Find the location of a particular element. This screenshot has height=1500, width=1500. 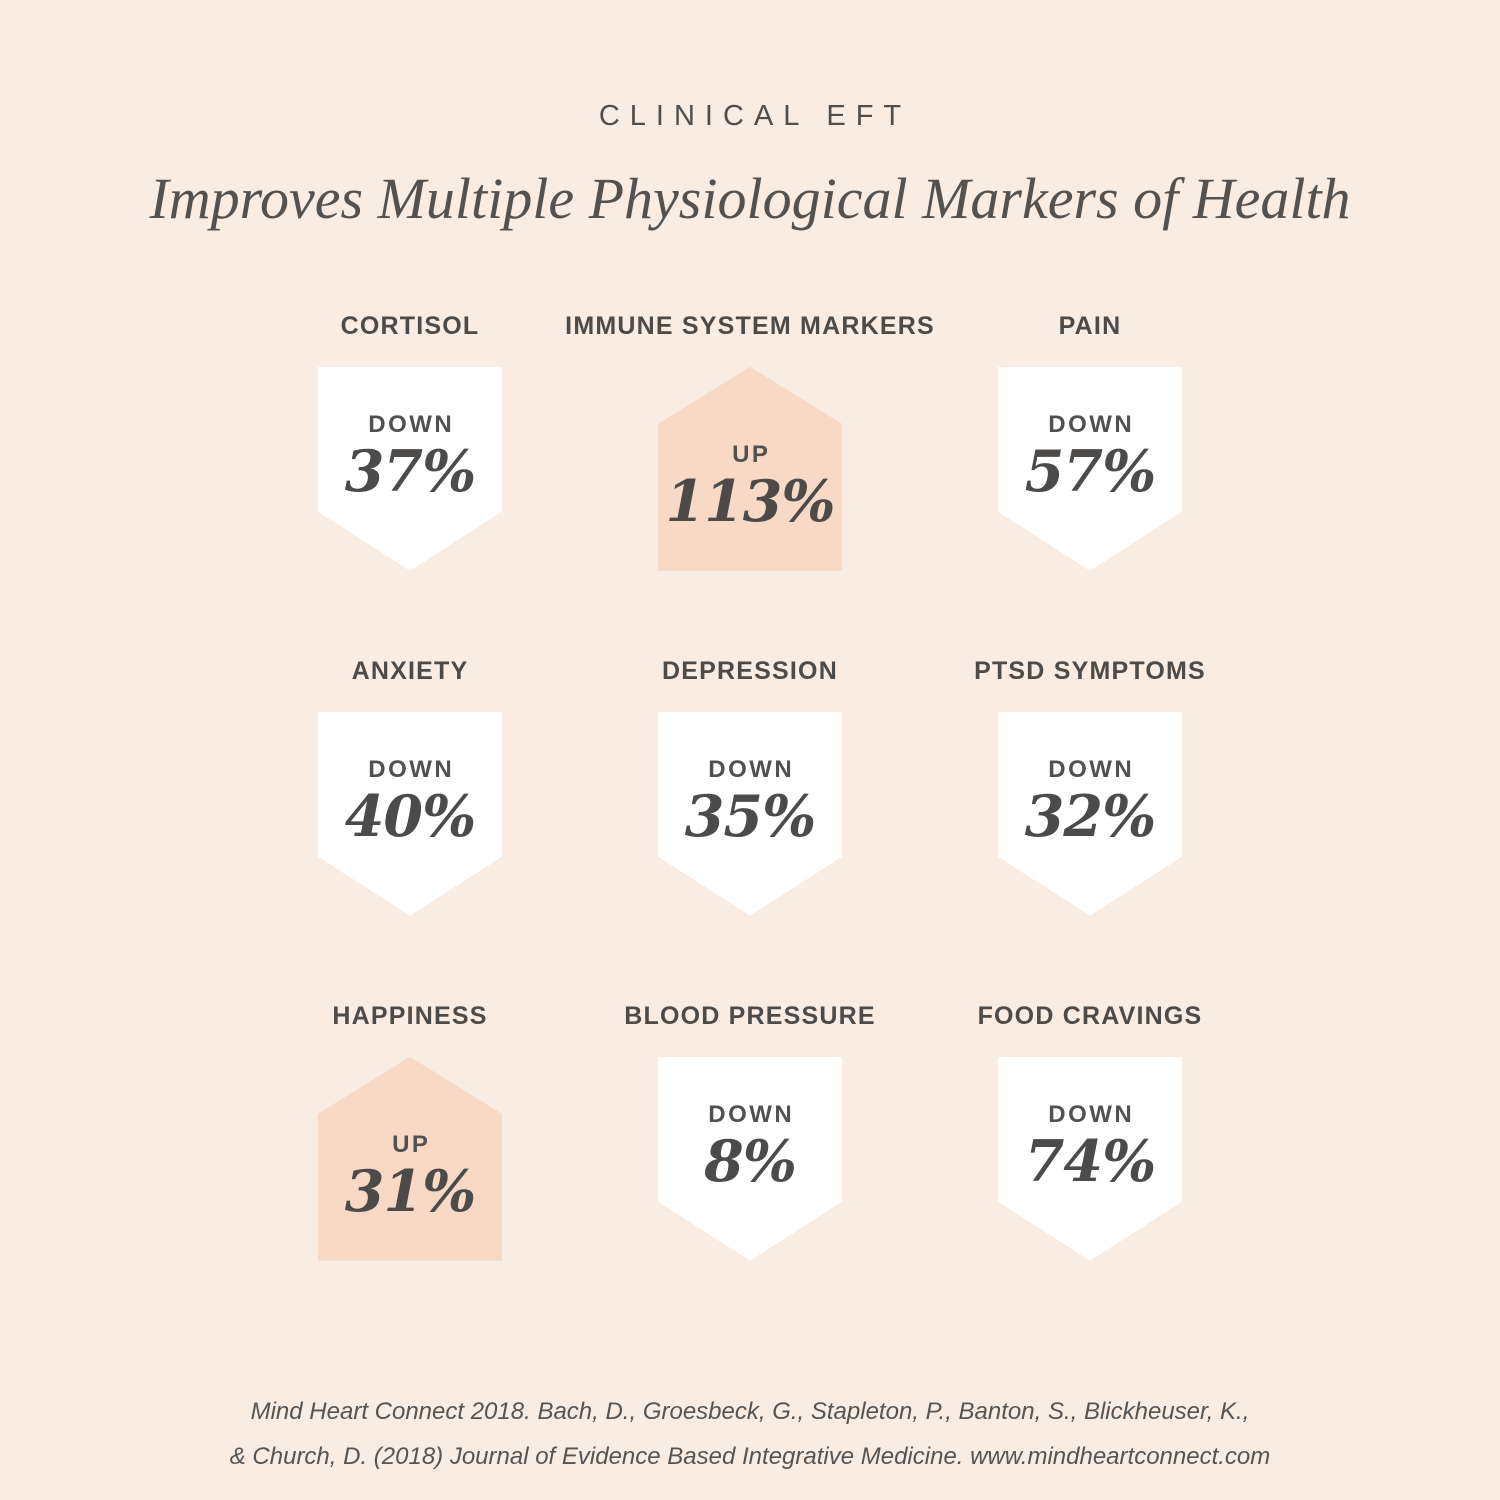

metric-label: IMMUNE SYSTEM MARKERS is located at coordinates (750, 325).